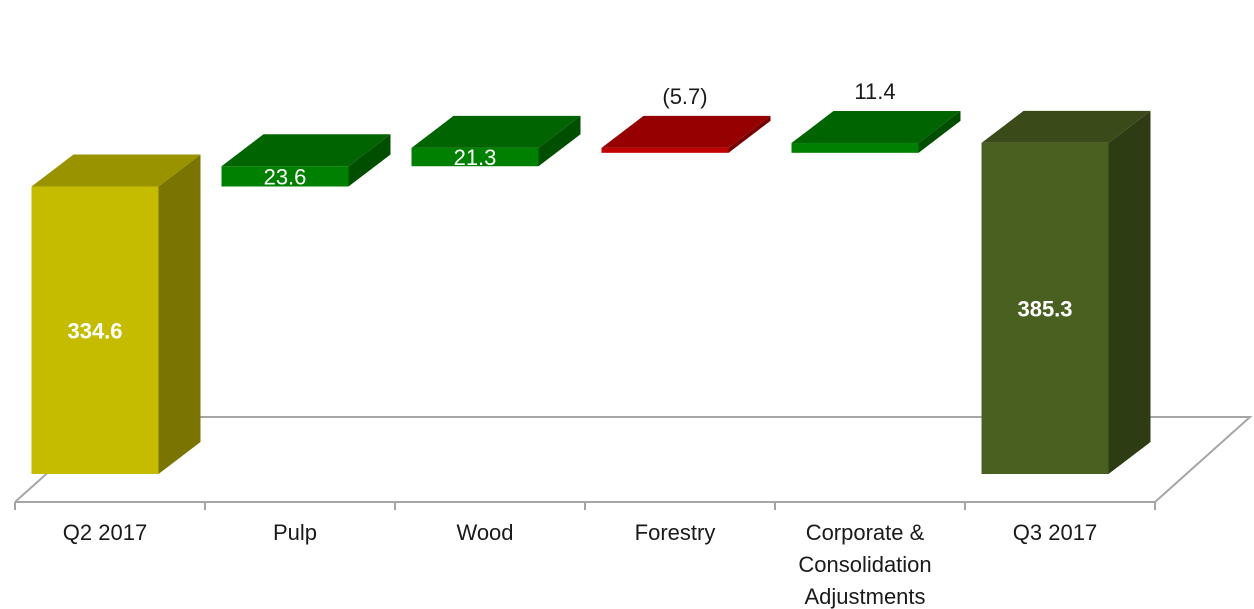 The height and width of the screenshot is (609, 1254). What do you see at coordinates (874, 91) in the screenshot?
I see `value-label: 11.4` at bounding box center [874, 91].